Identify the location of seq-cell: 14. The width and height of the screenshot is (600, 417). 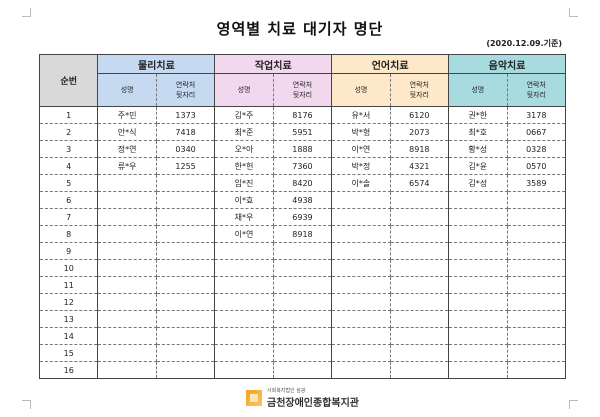
(68, 336).